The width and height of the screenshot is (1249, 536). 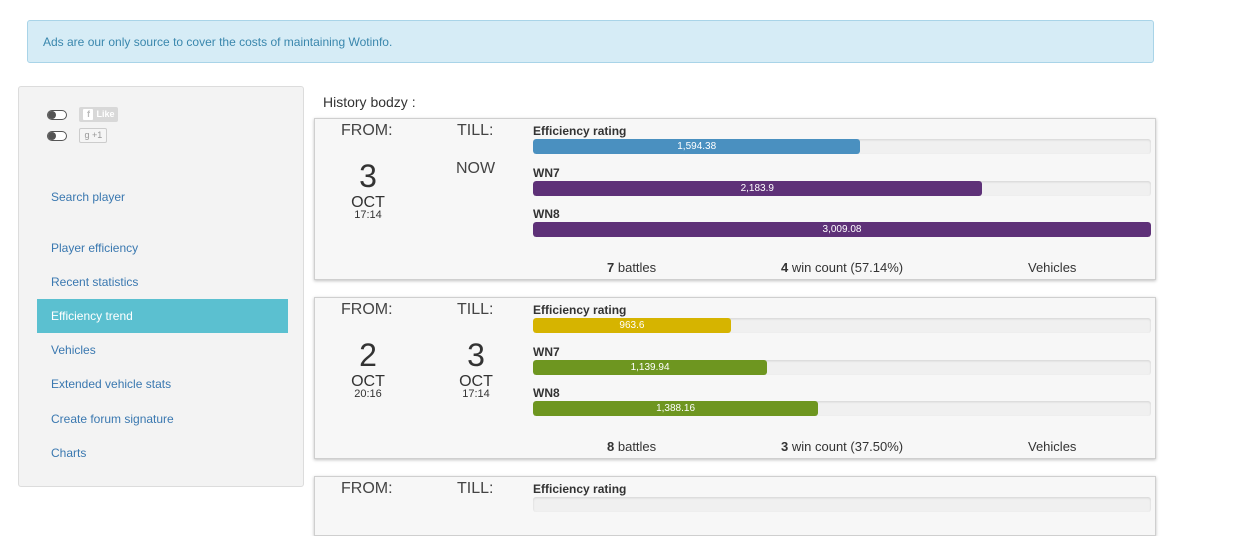 What do you see at coordinates (88, 197) in the screenshot?
I see `sidebar-item-search-player: Search player` at bounding box center [88, 197].